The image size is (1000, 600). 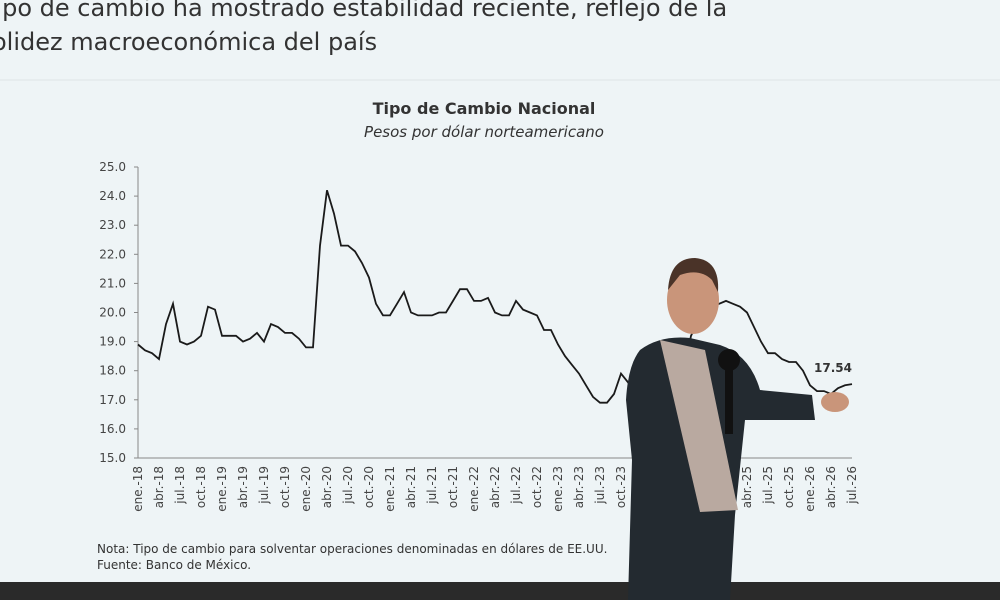 What do you see at coordinates (600, 485) in the screenshot?
I see `x-tick-label: jul.-23` at bounding box center [600, 485].